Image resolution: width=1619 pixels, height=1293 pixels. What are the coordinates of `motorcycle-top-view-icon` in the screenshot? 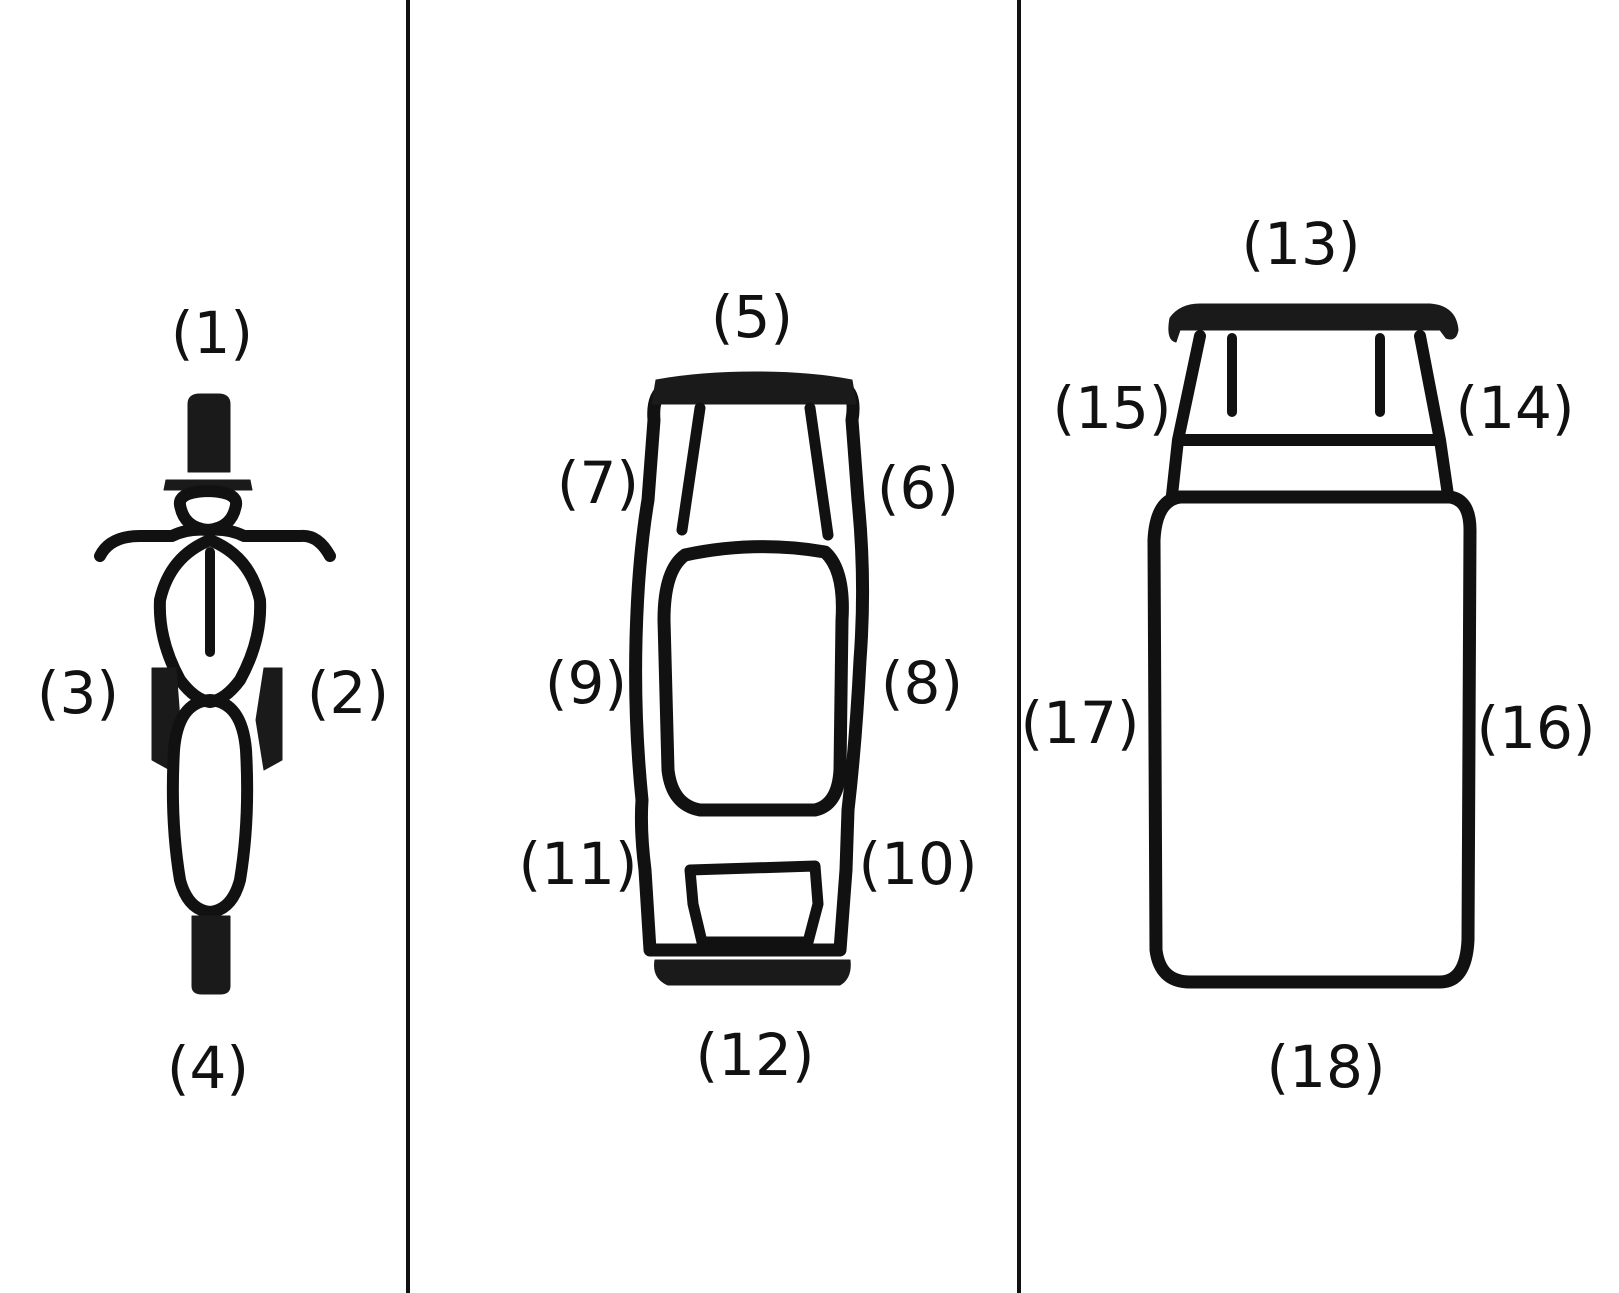 It's located at (215, 694).